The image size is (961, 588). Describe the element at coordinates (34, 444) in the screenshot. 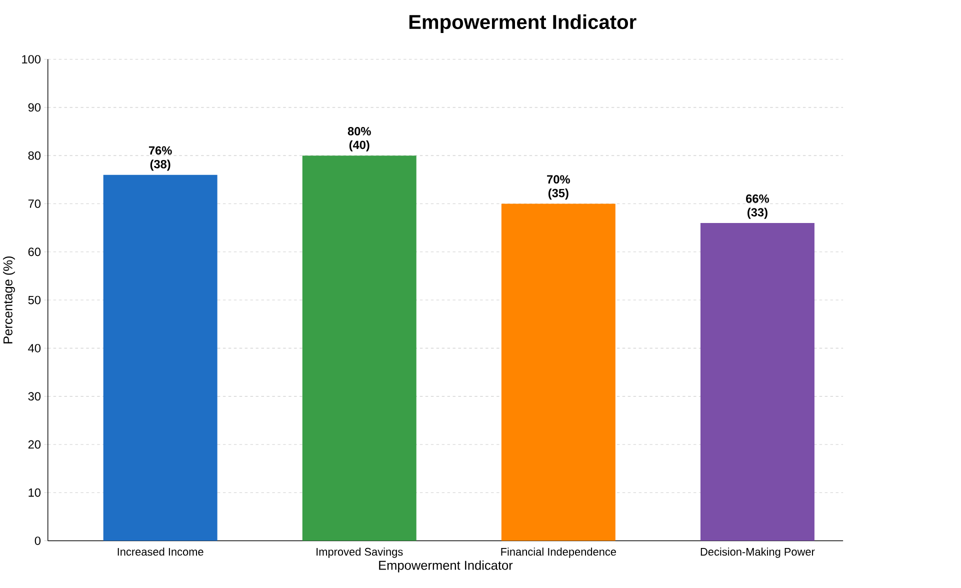

I see `y-tick-label: 20` at that location.